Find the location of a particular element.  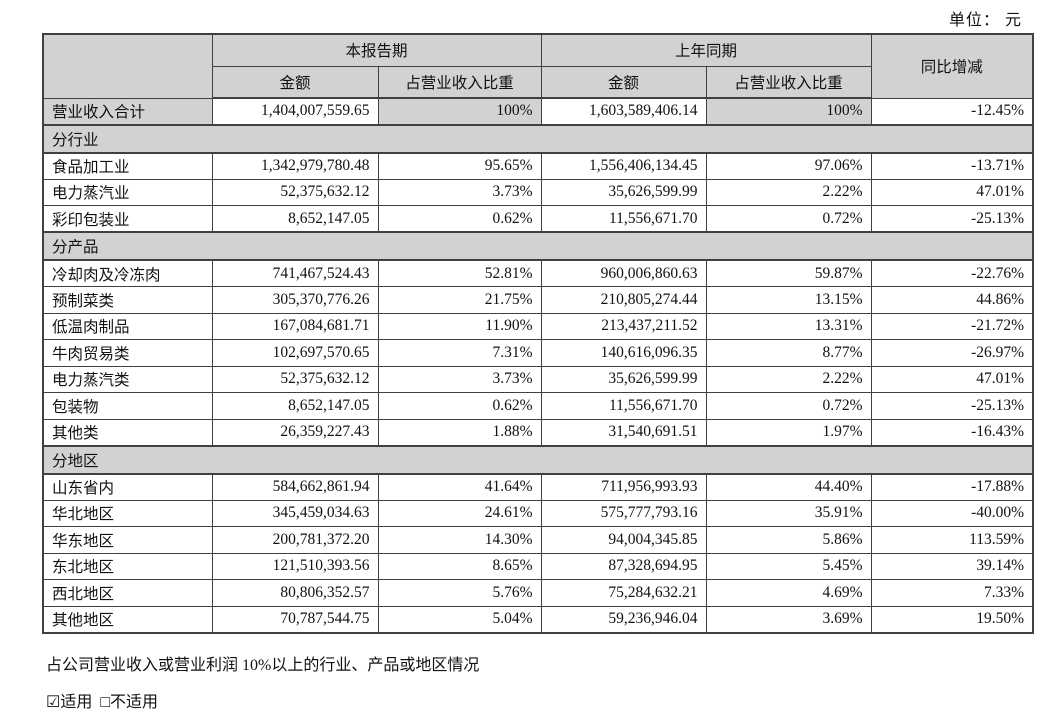

row-label-cell: 其他类 is located at coordinates (127, 432).